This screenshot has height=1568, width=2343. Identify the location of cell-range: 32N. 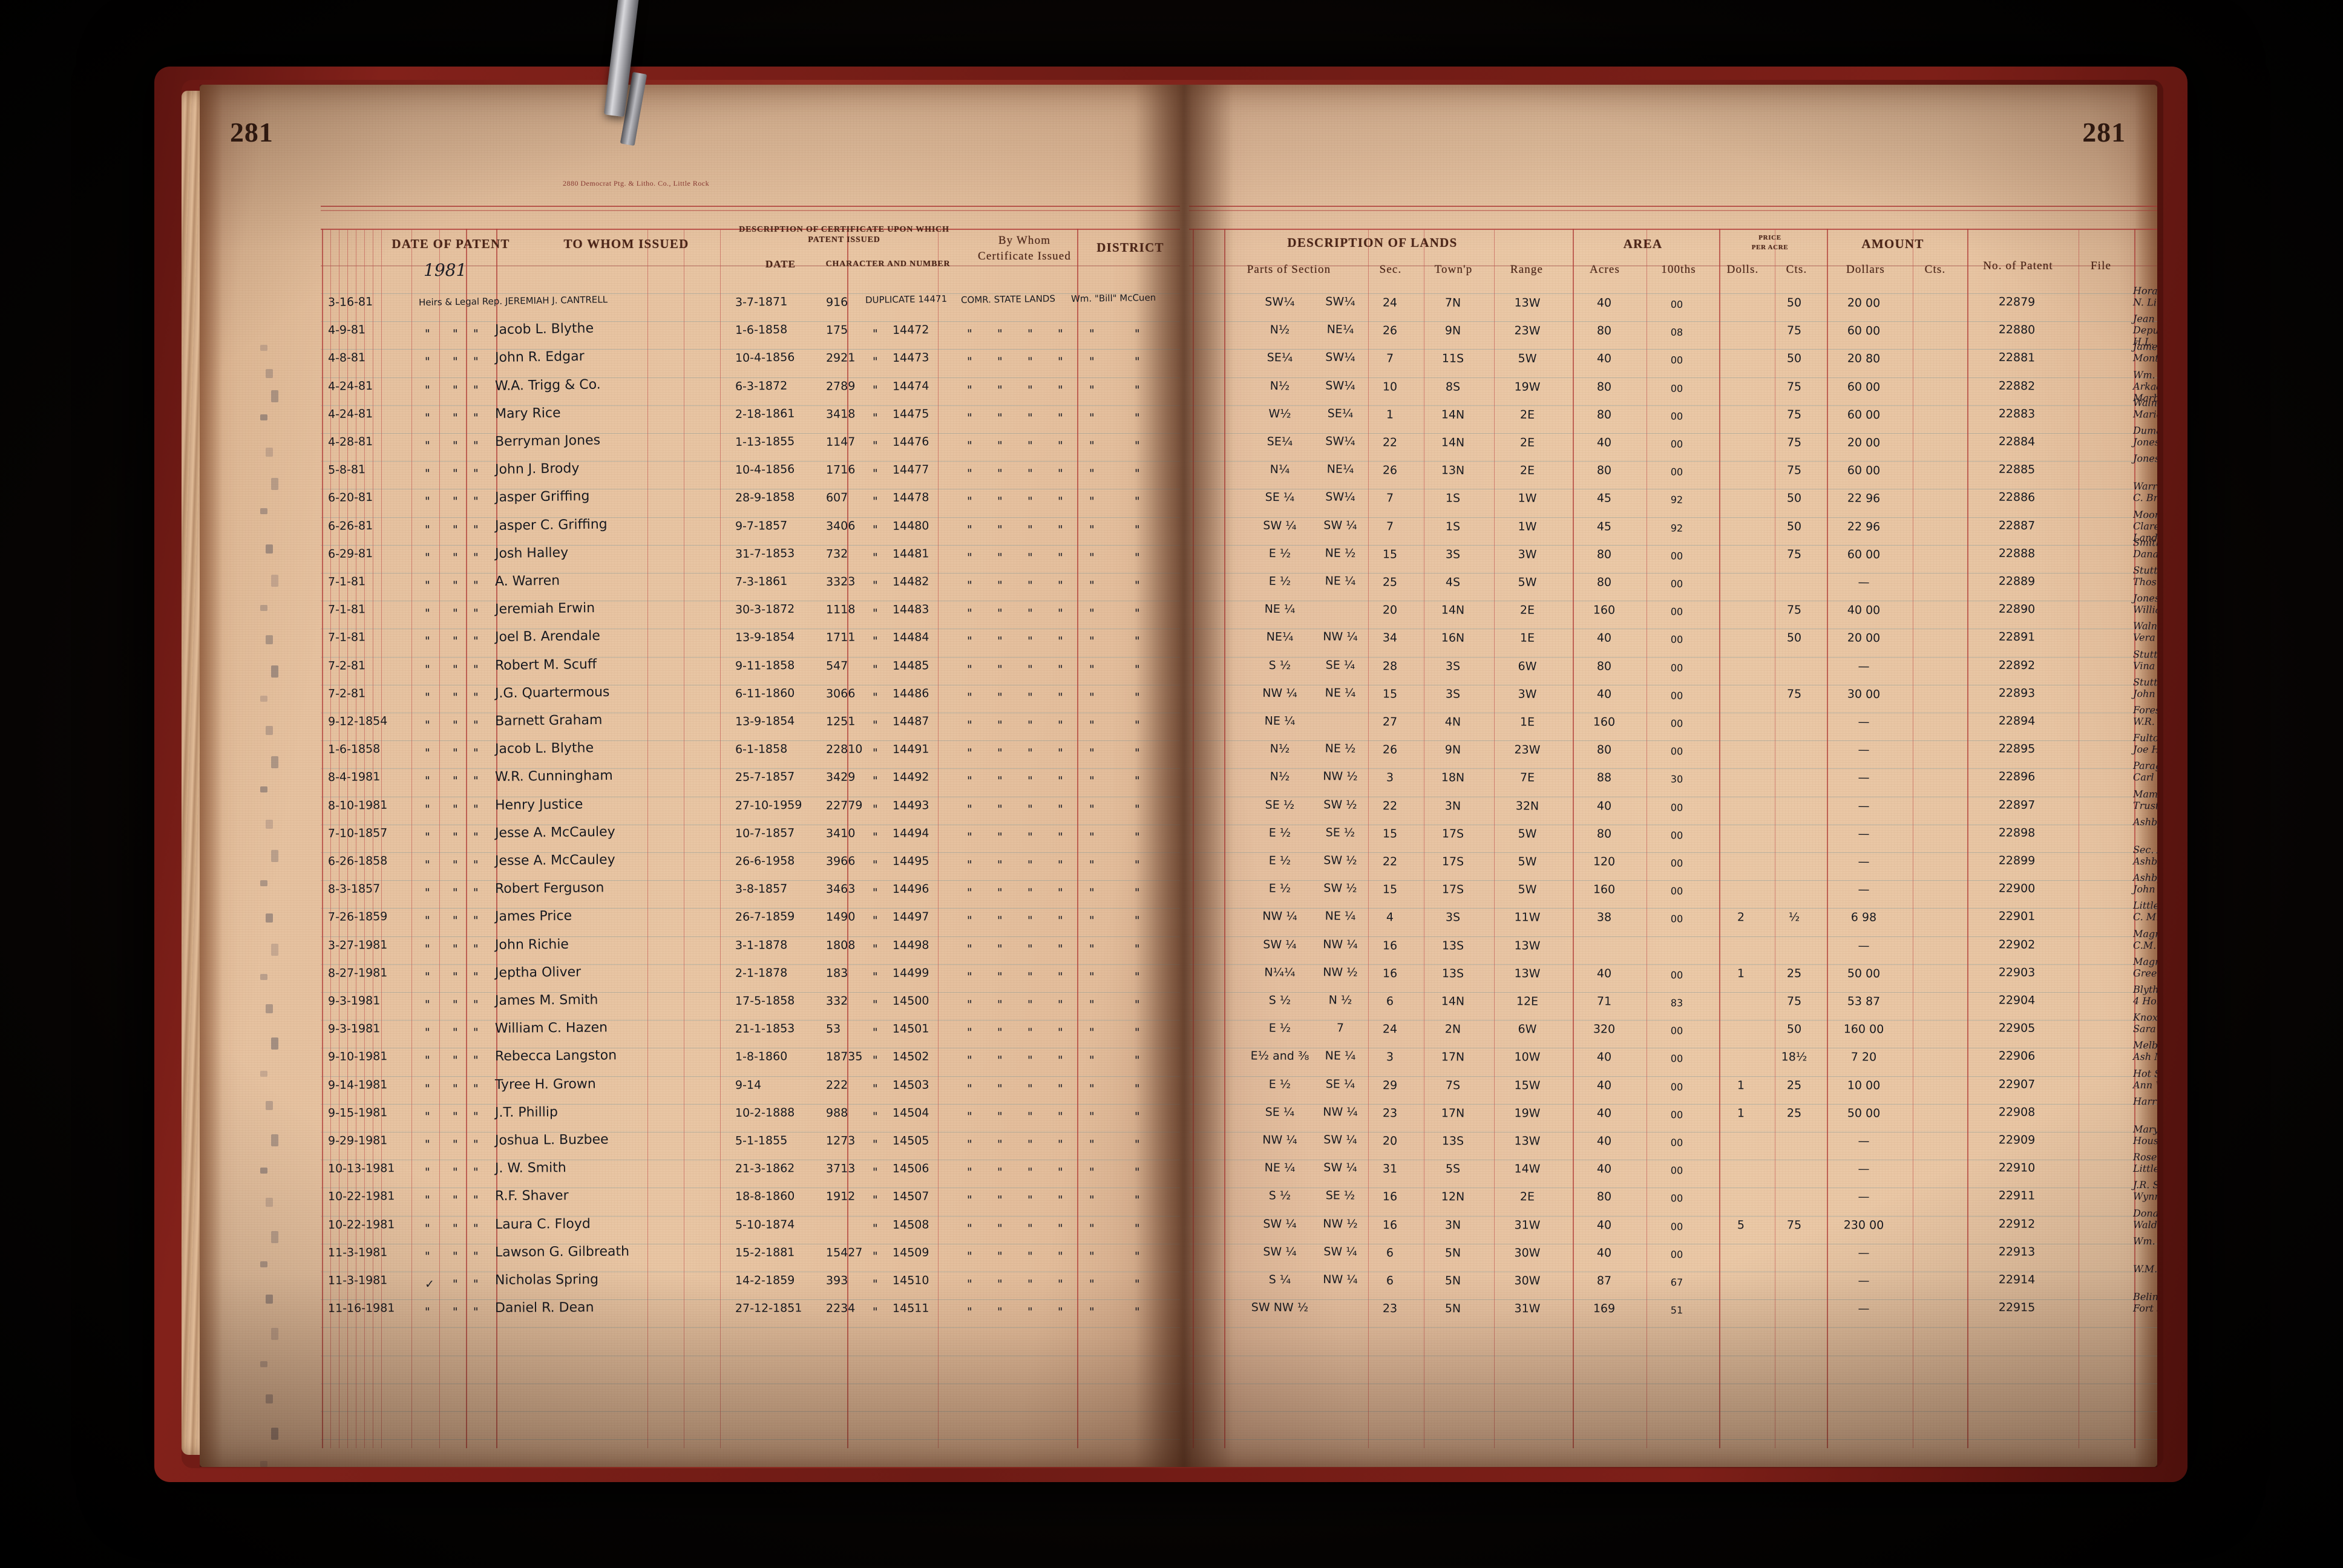
(1527, 806).